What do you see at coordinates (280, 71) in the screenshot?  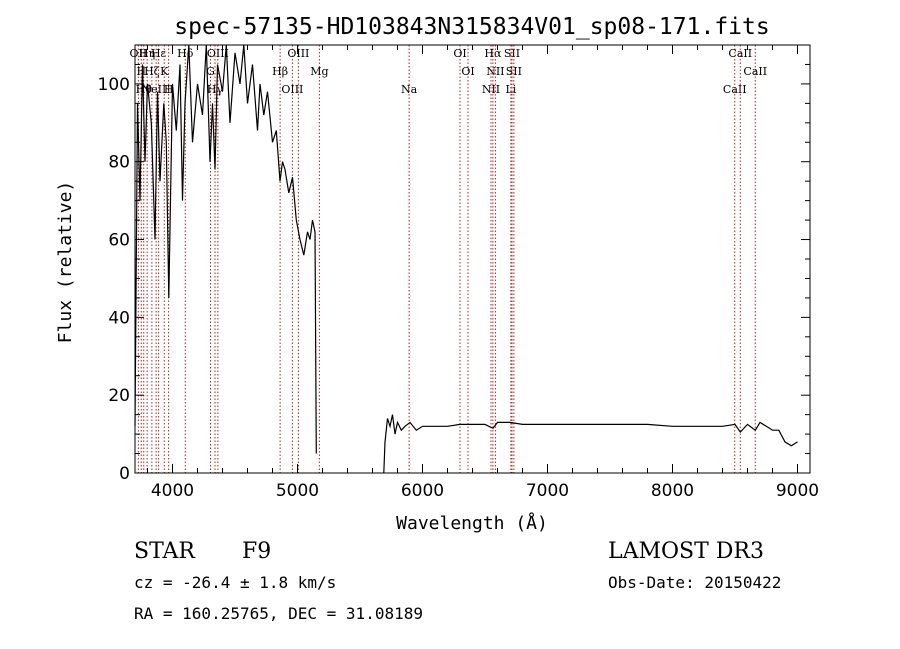 I see `line-marker-label: Hβ` at bounding box center [280, 71].